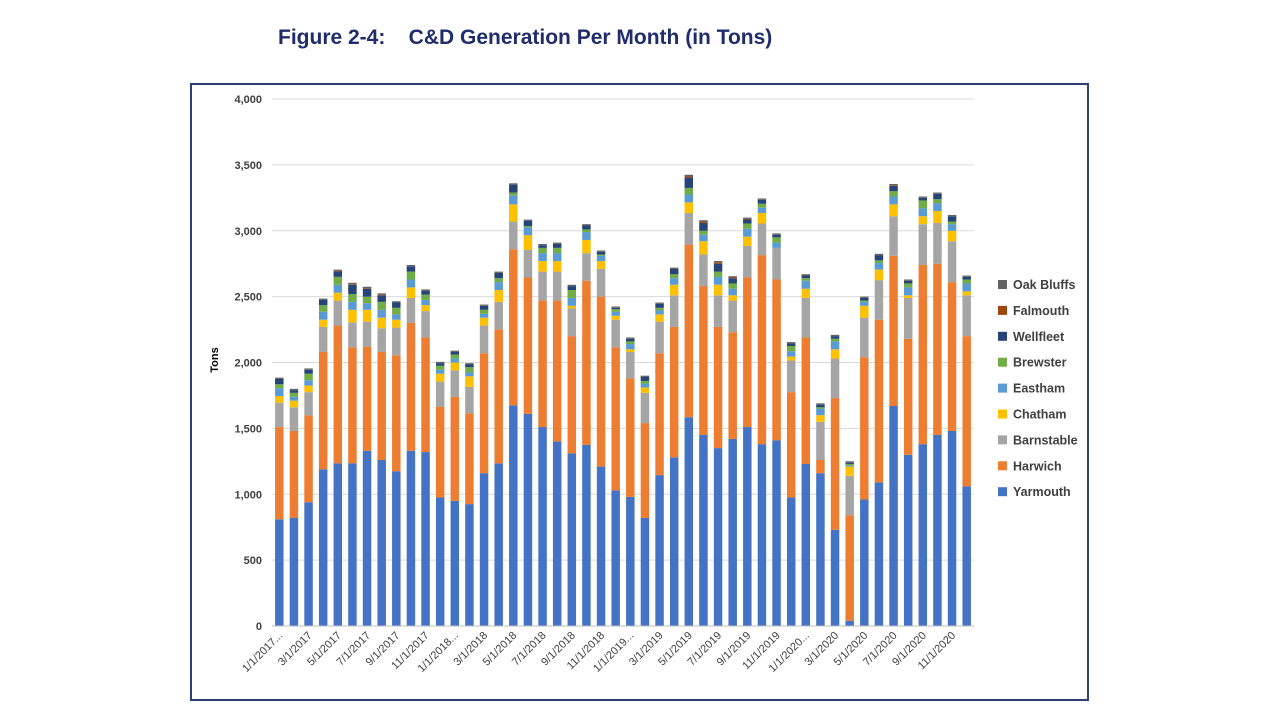 The height and width of the screenshot is (720, 1280). I want to click on legend-label: Wellfleet, so click(1039, 337).